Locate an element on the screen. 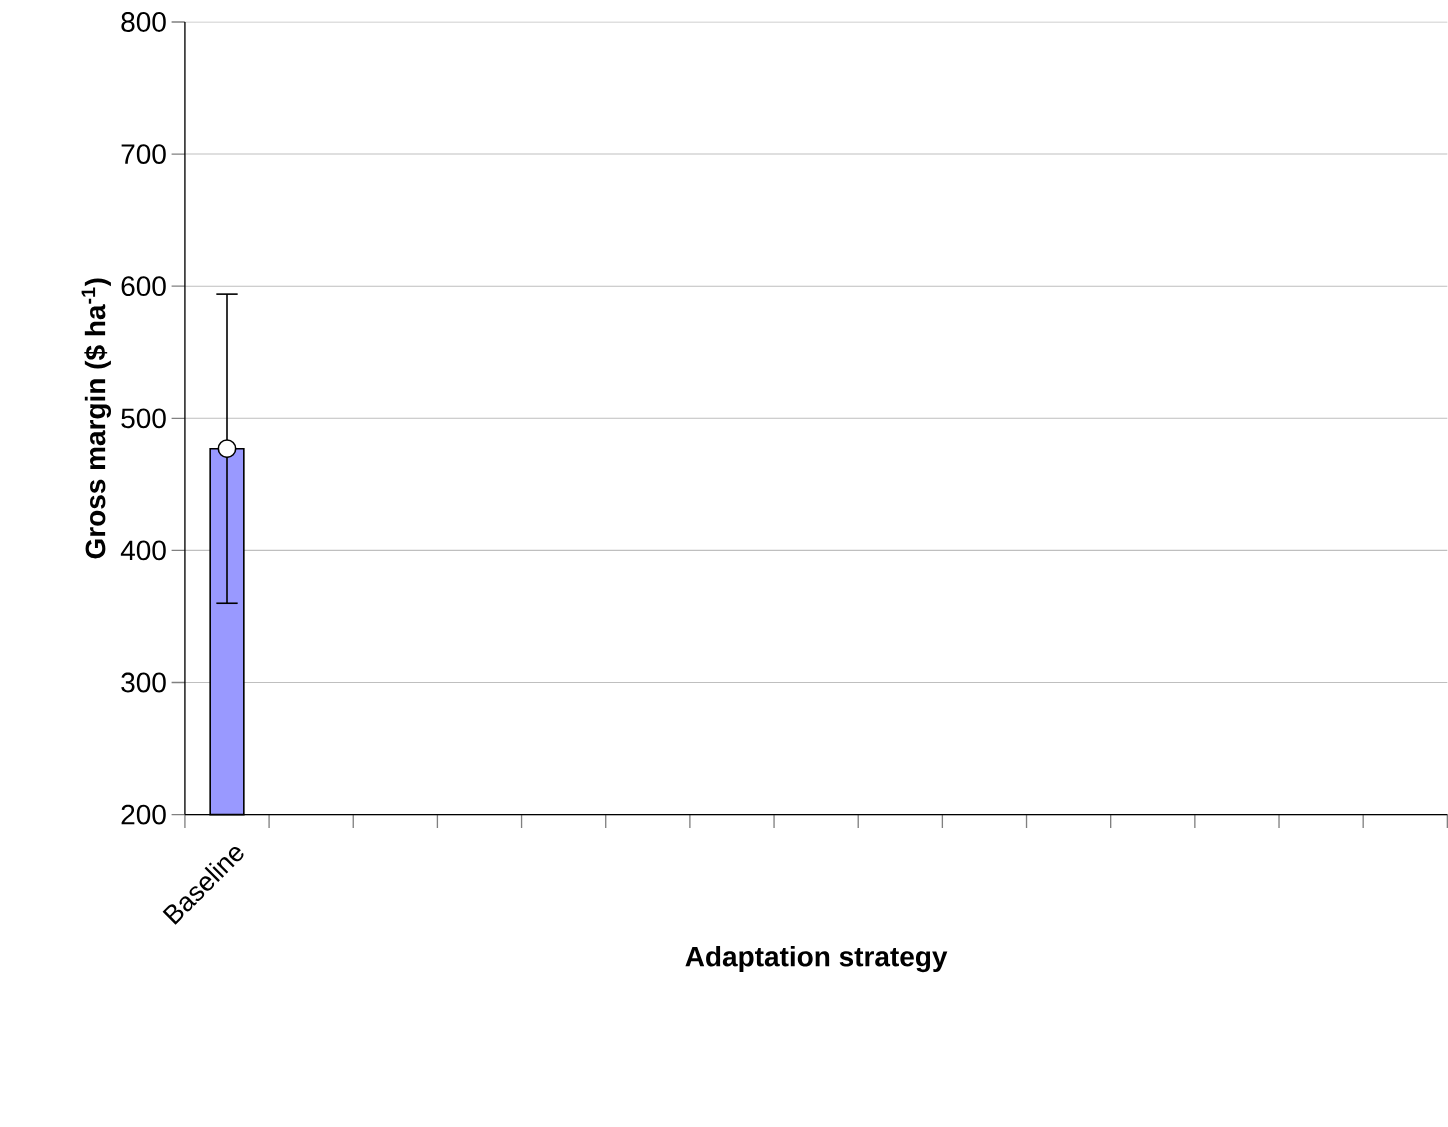 This screenshot has width=1448, height=1127. x-axis-title: Adaptation strategy is located at coordinates (816, 958).